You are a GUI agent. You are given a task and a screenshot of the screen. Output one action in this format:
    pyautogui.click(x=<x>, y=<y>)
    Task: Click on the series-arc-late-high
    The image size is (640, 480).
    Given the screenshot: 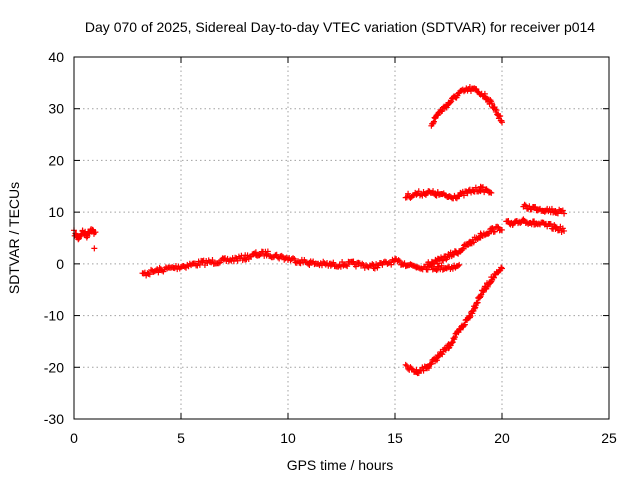 What is the action you would take?
    pyautogui.click(x=544, y=209)
    